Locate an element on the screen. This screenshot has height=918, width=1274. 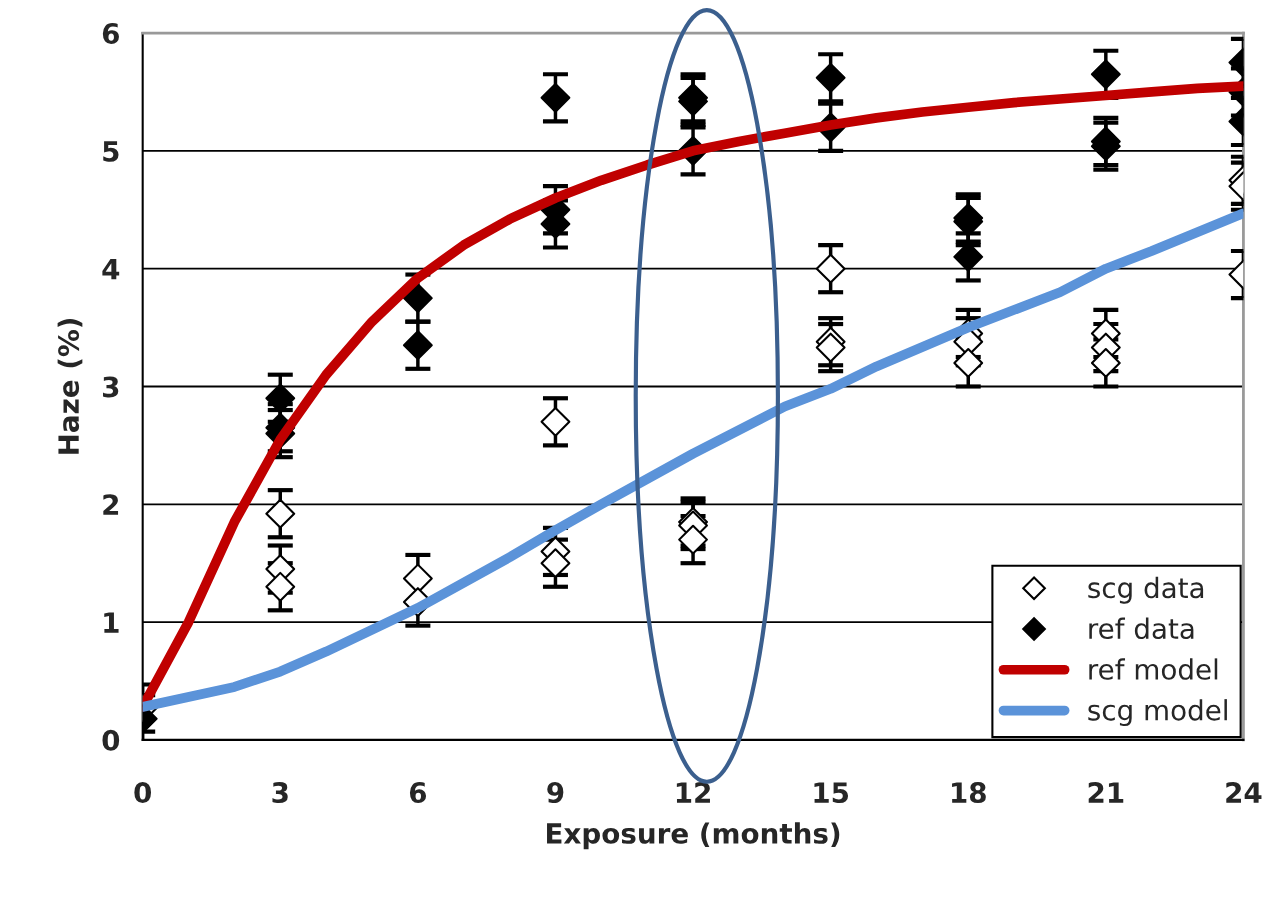
x-tick-label: 6 is located at coordinates (418, 793).